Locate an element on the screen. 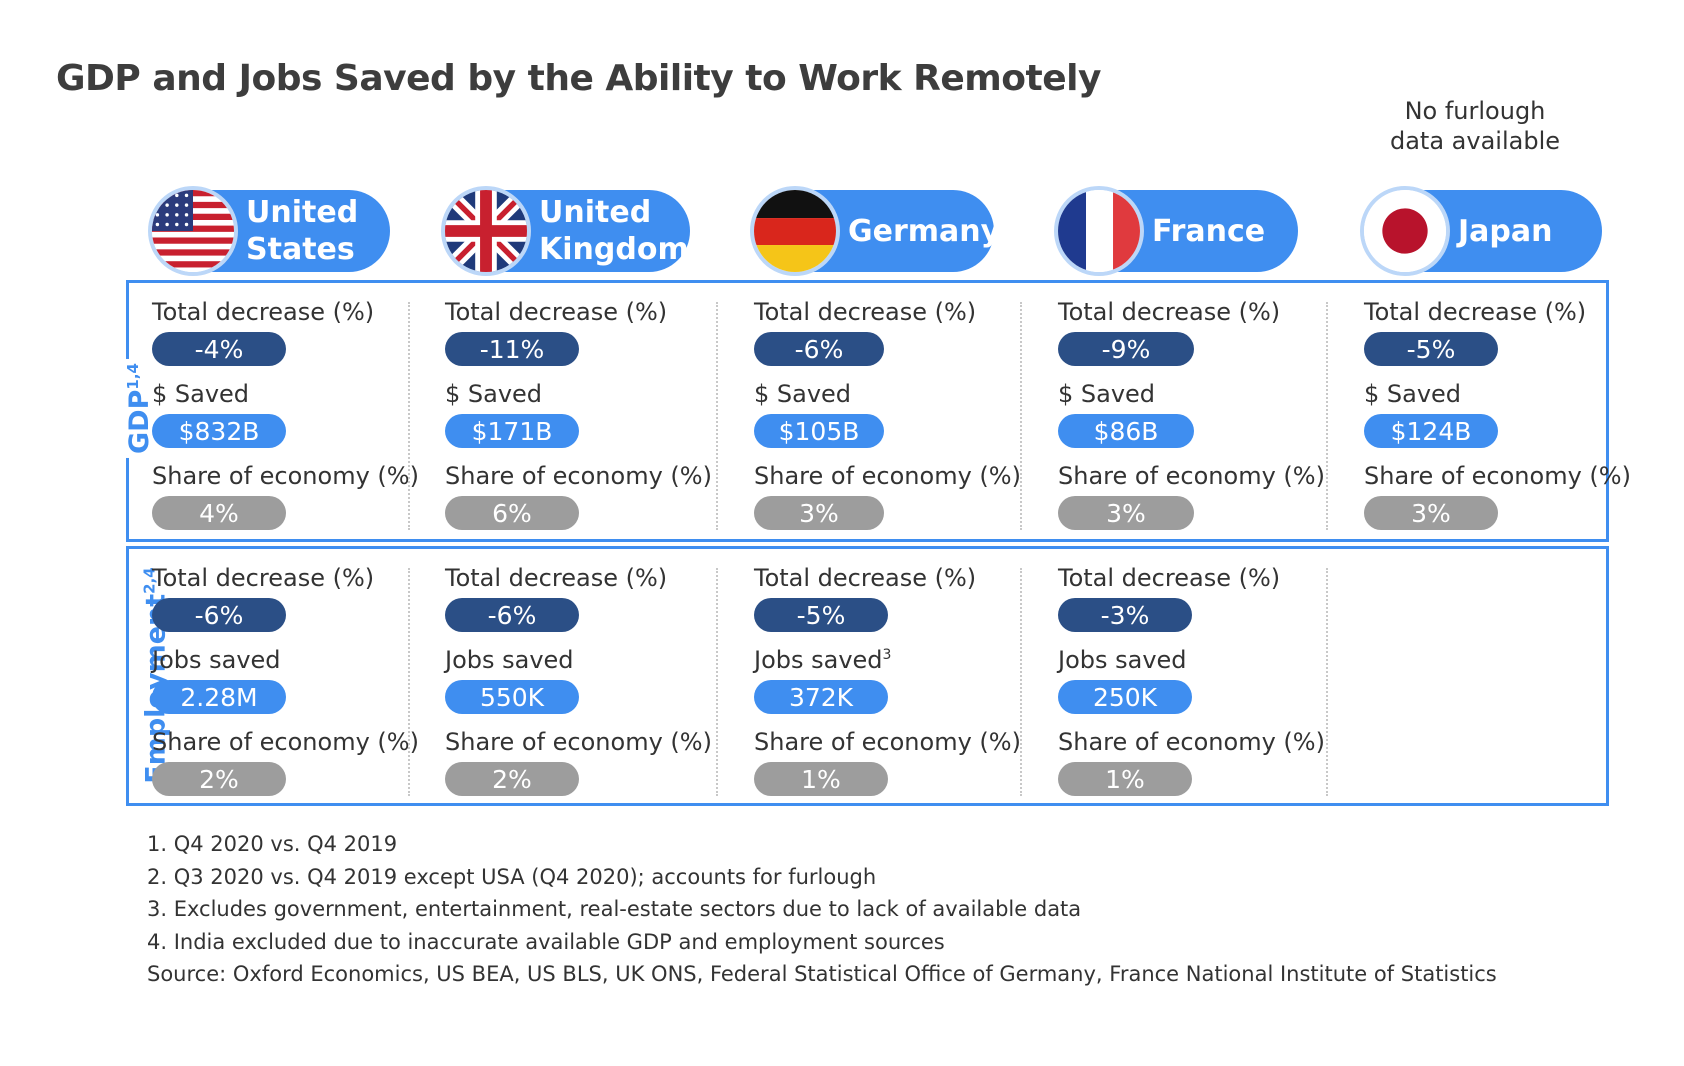 Image resolution: width=1684 pixels, height=1066 pixels. share-of-economy-value: 6% is located at coordinates (512, 513).